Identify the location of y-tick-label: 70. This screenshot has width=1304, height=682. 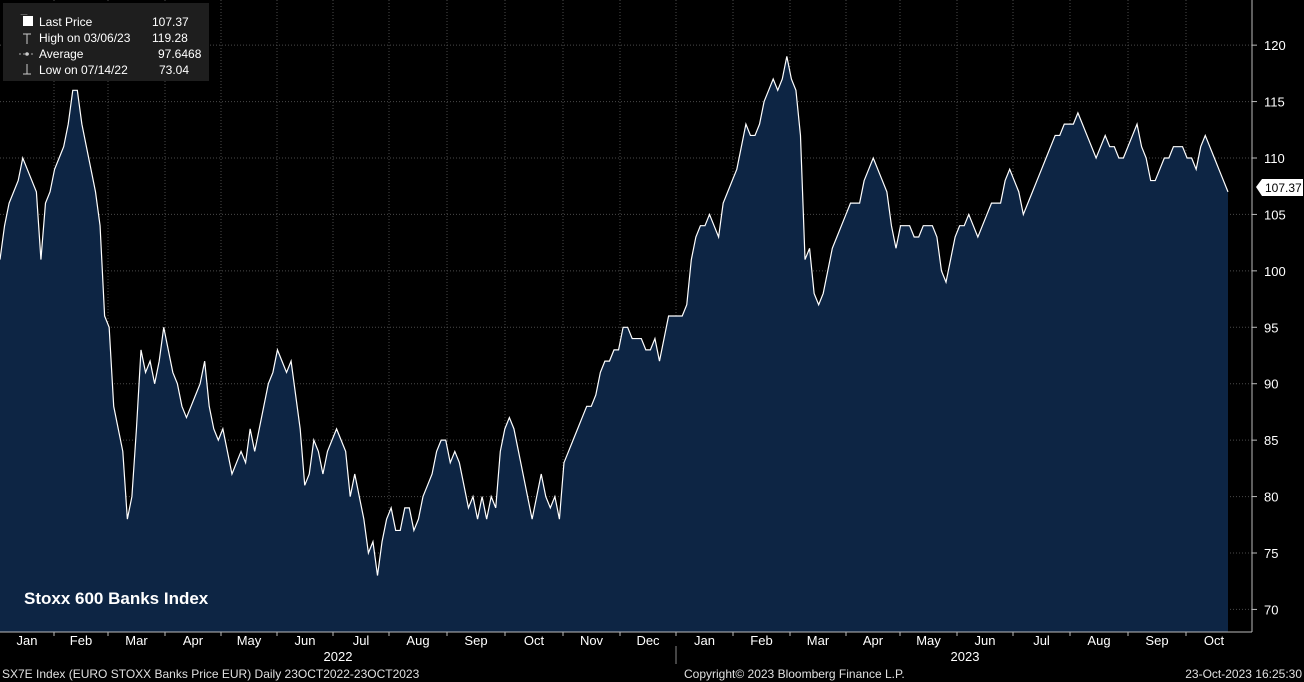
(1271, 609).